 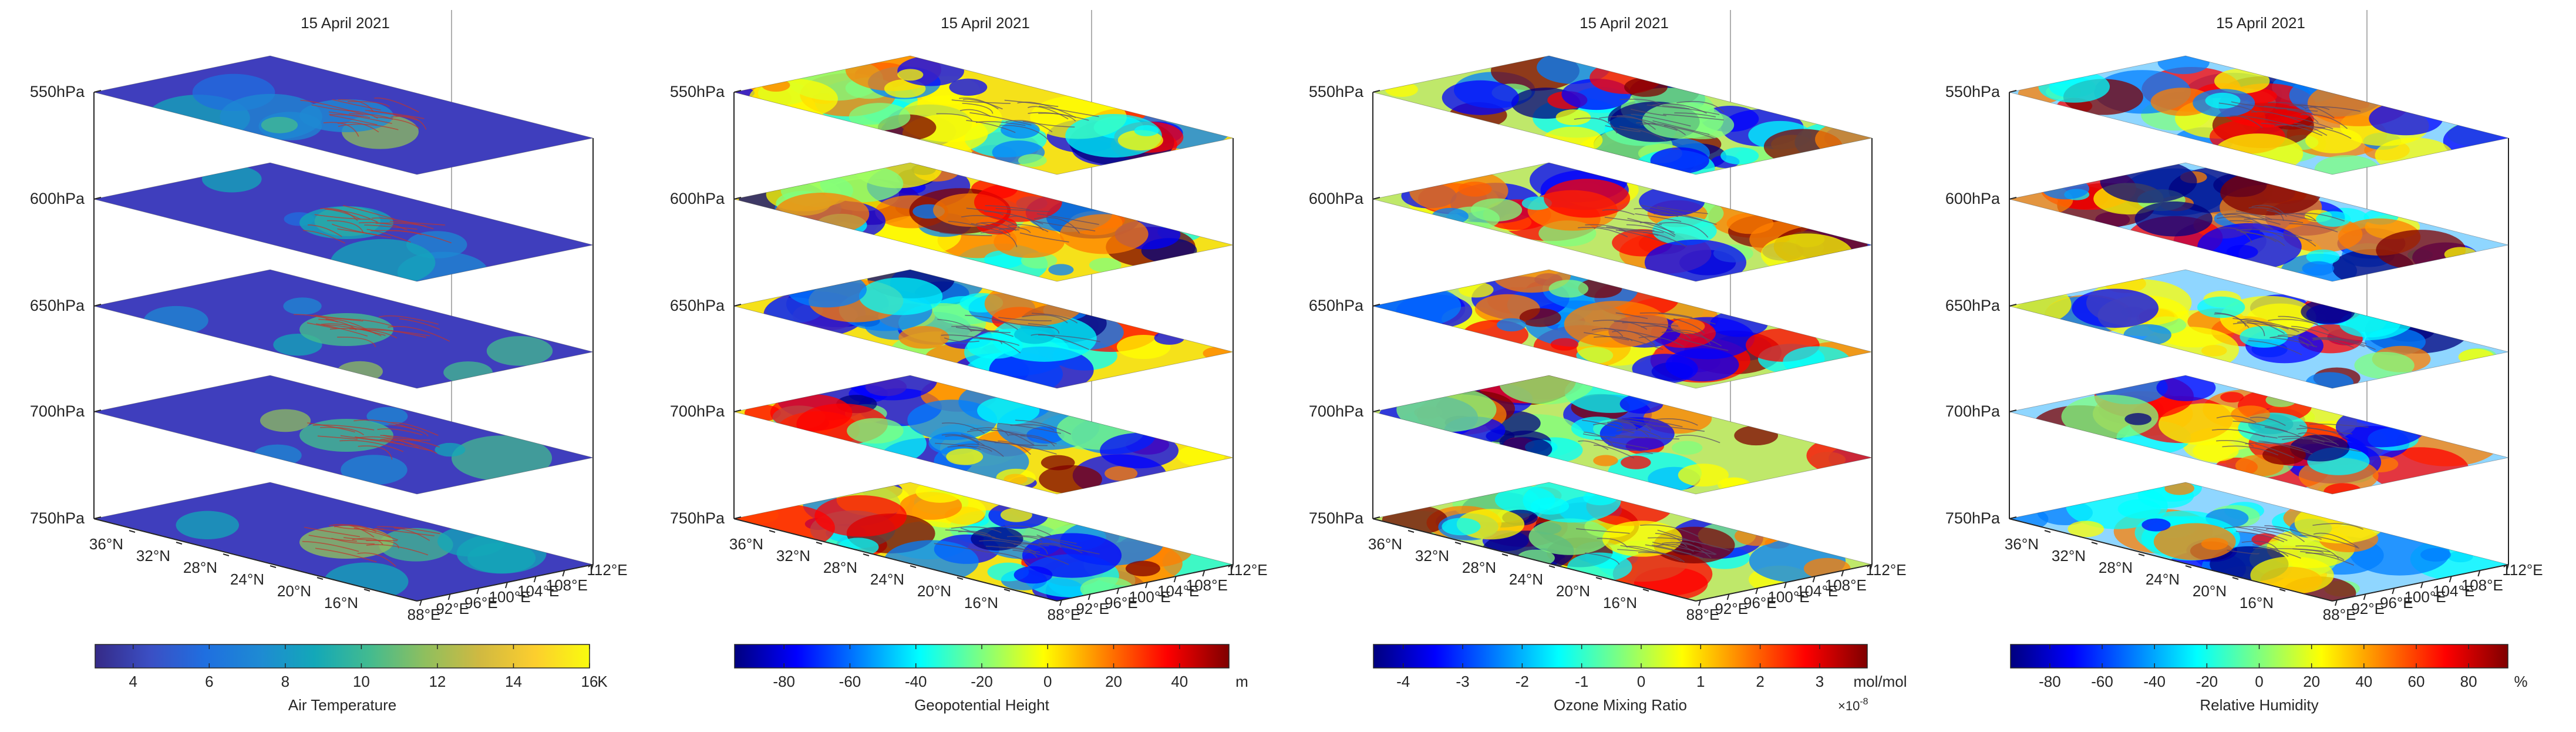 What do you see at coordinates (2363, 681) in the screenshot?
I see `colorbar-tick-label: 40` at bounding box center [2363, 681].